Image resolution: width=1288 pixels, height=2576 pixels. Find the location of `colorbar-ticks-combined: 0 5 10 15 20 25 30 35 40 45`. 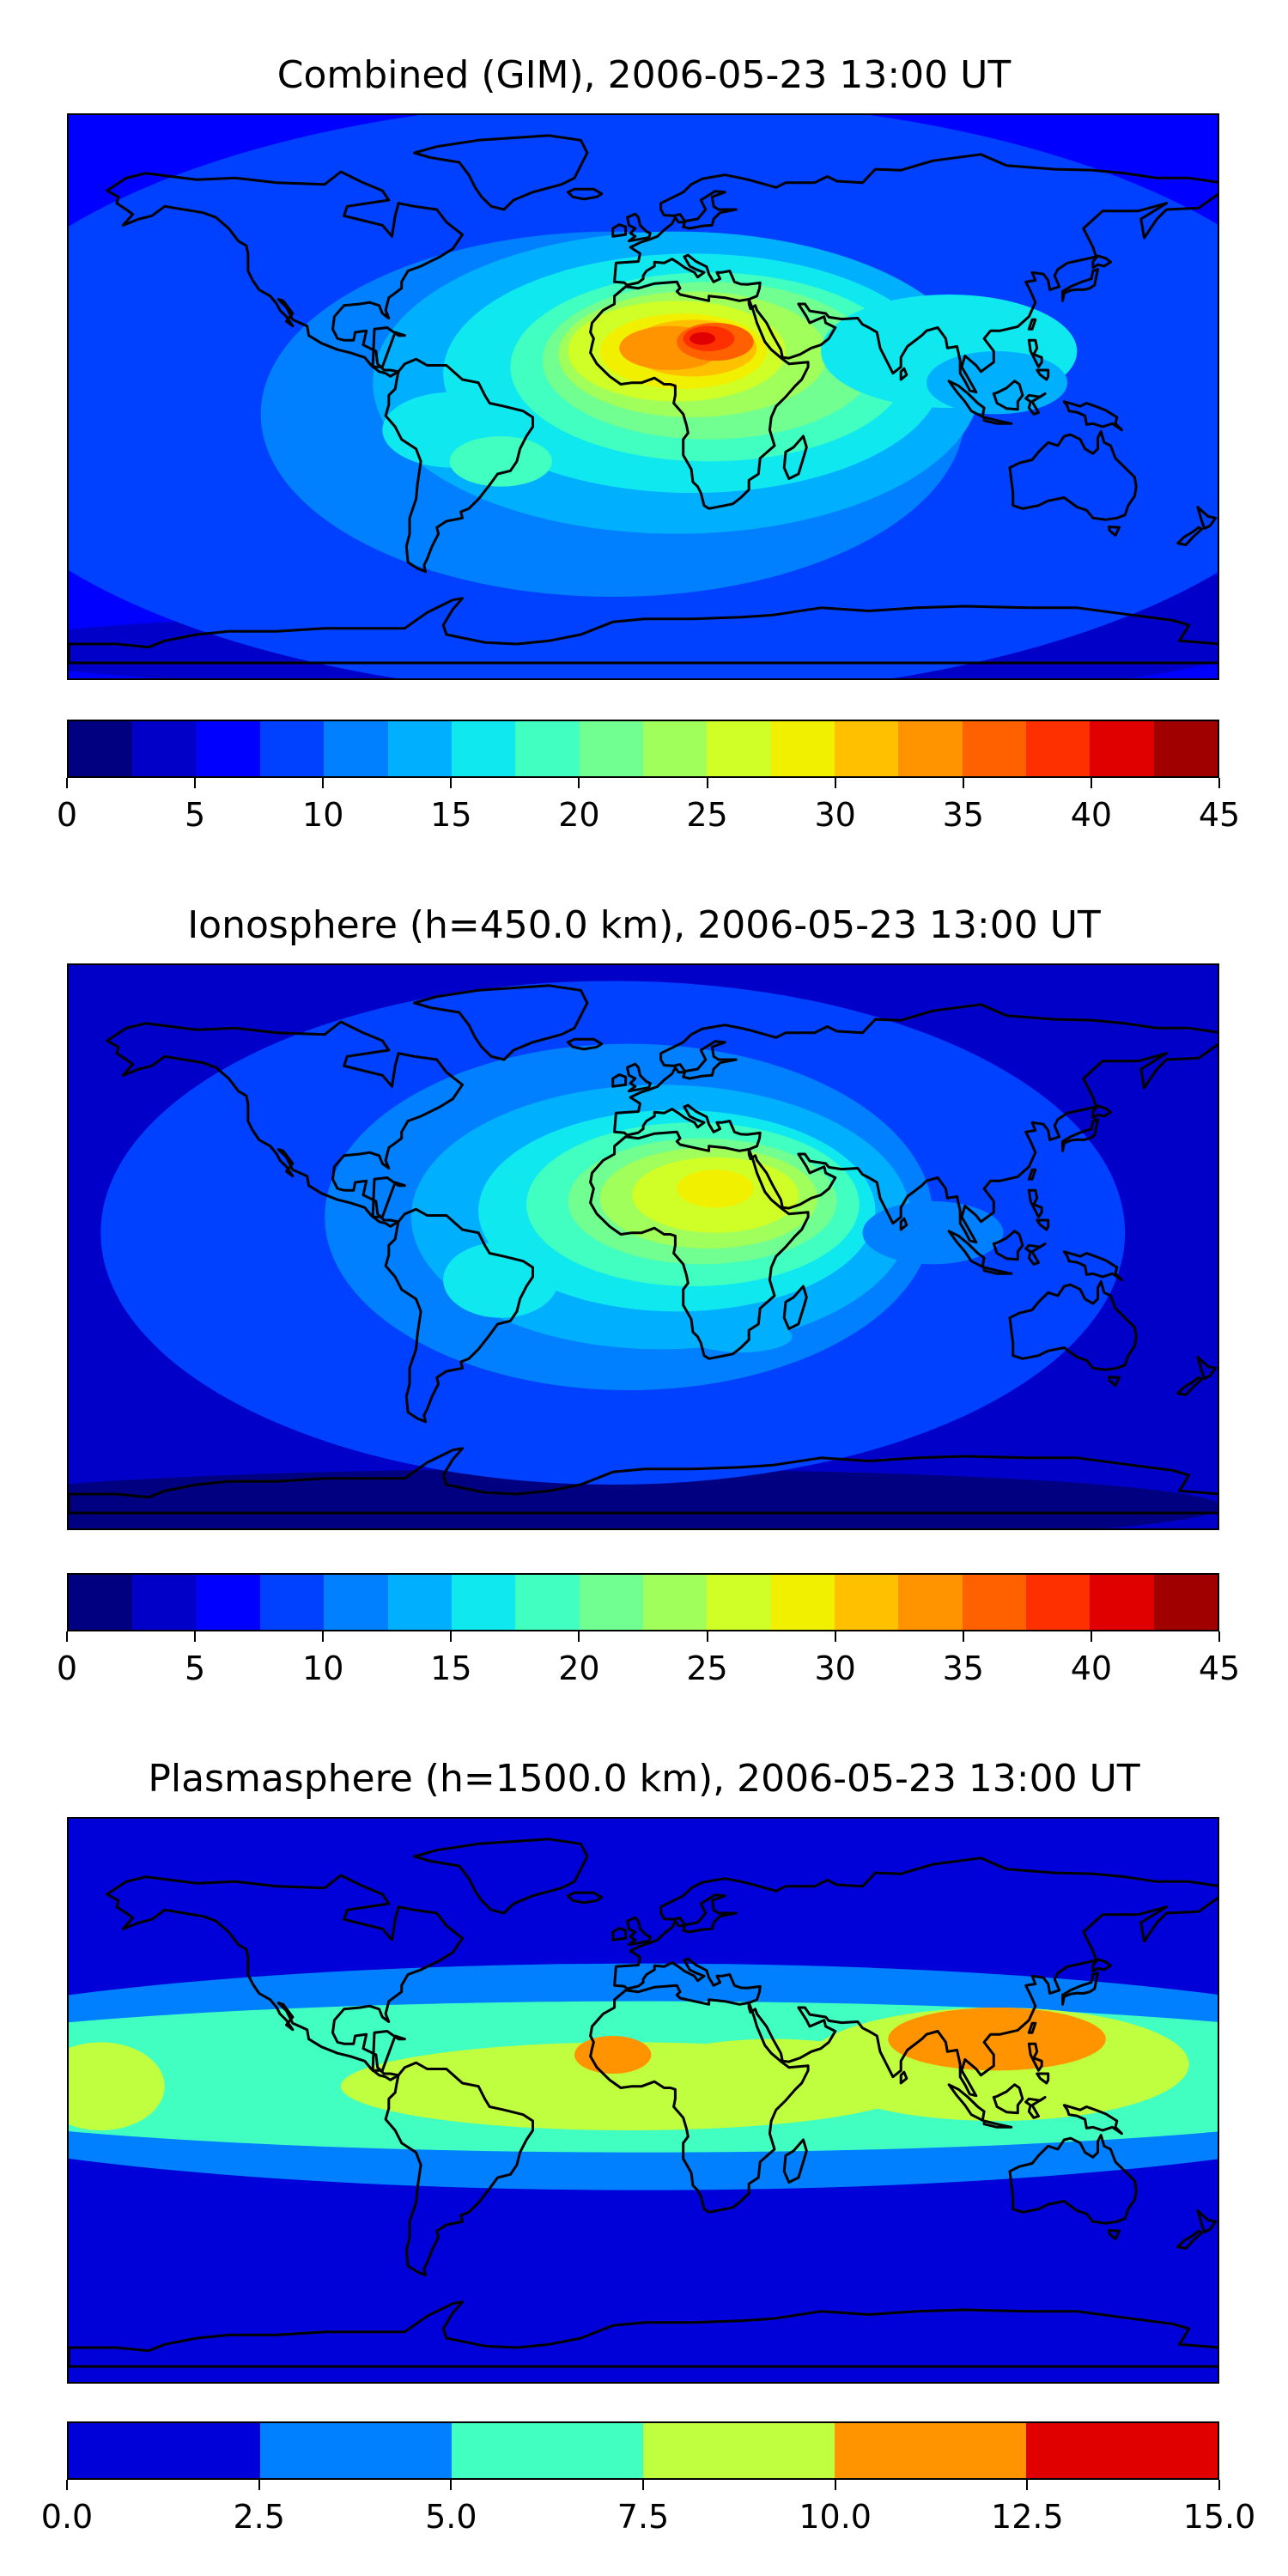

colorbar-ticks-combined: 0 5 10 15 20 25 30 35 40 45 is located at coordinates (649, 806).